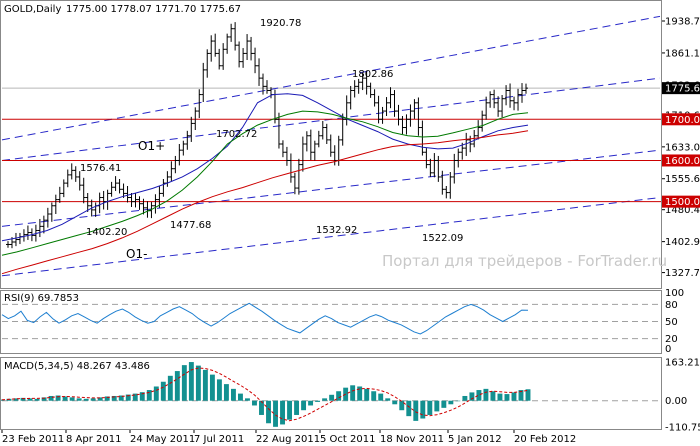  Describe the element at coordinates (682, 89) in the screenshot. I see `current-price-label: 1775.67` at that location.